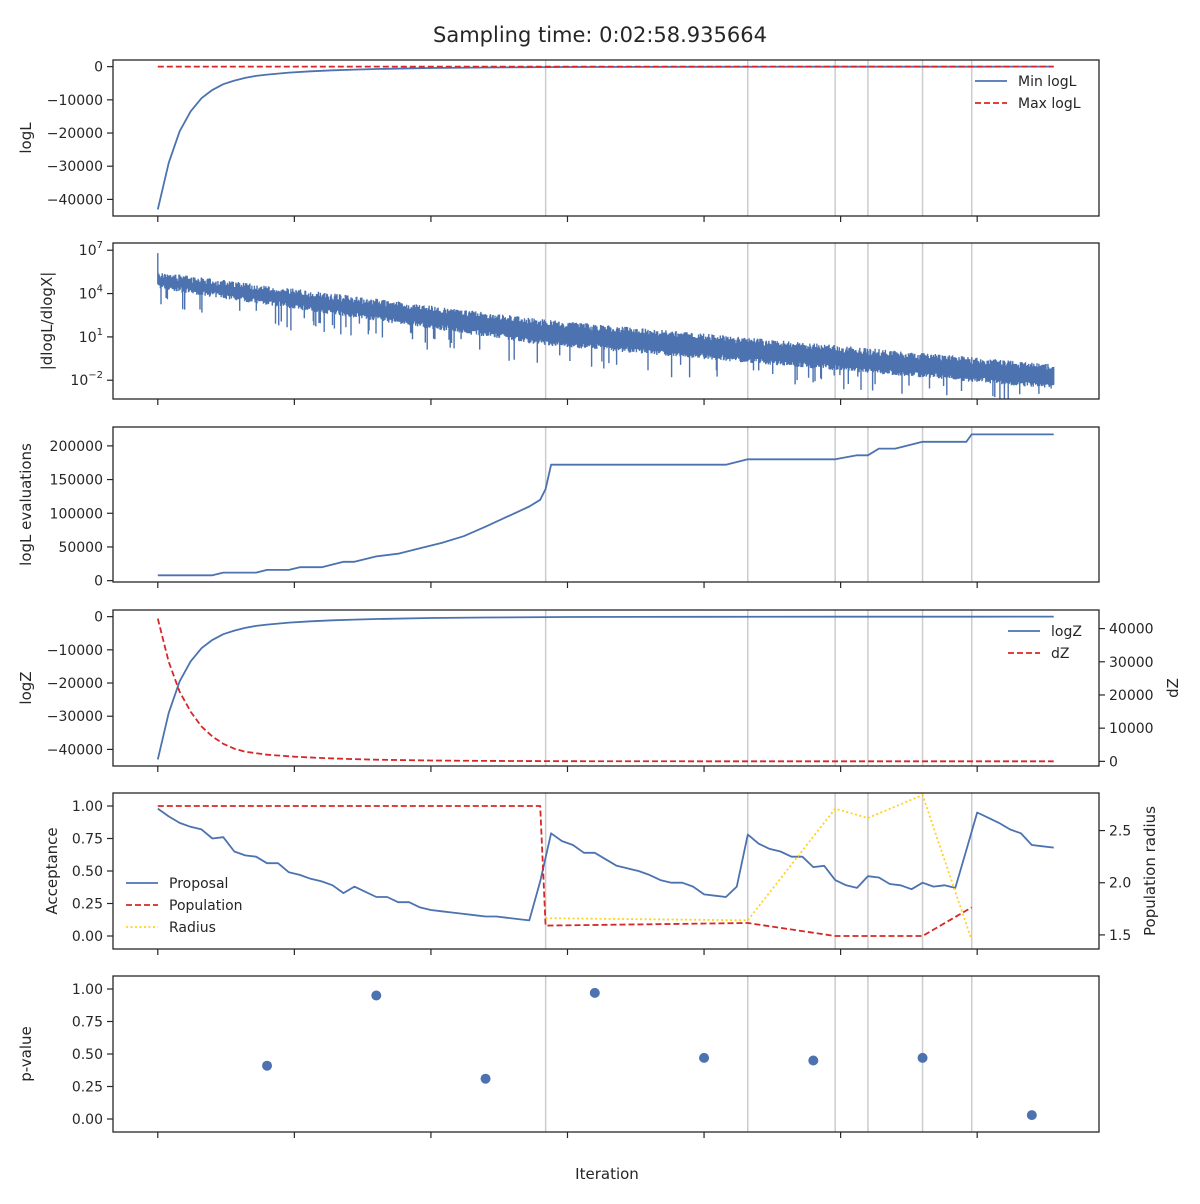  I want to click on y-tick-label-3: 100000, so click(76, 514).